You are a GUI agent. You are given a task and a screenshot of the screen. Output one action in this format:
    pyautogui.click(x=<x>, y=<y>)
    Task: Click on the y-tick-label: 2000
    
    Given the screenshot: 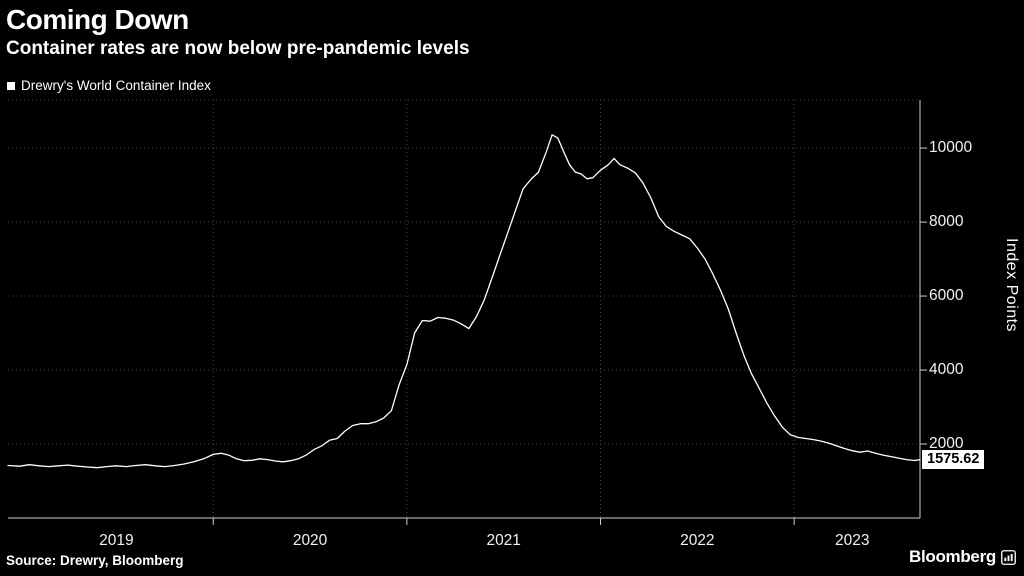 What is the action you would take?
    pyautogui.click(x=946, y=444)
    